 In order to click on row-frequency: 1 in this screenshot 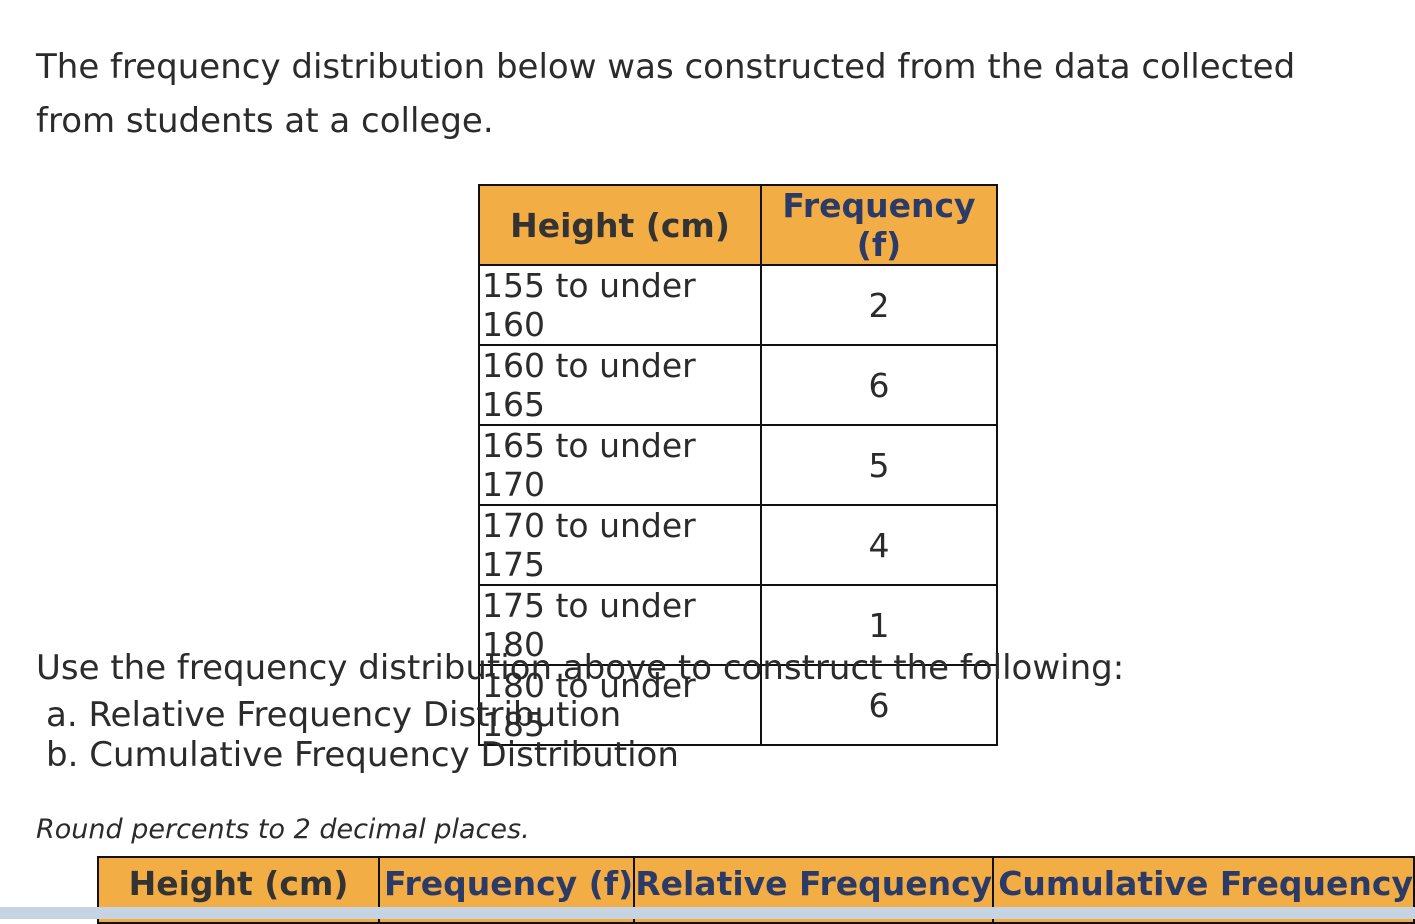, I will do `click(879, 625)`.